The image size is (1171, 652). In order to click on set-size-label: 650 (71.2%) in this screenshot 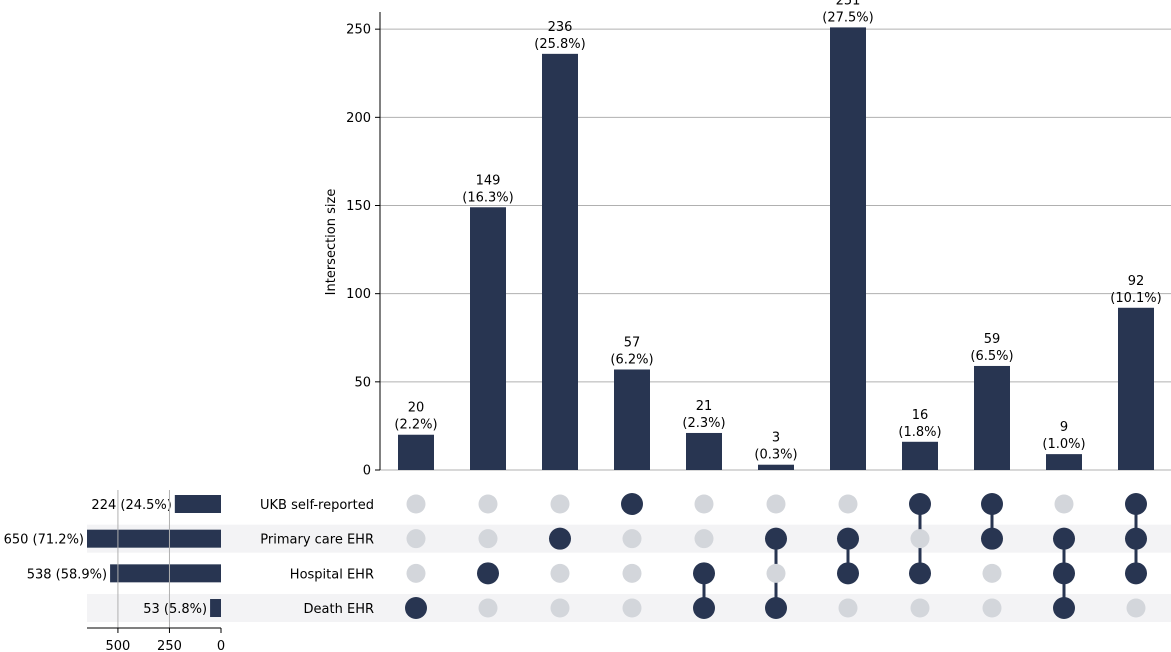, I will do `click(44, 540)`.